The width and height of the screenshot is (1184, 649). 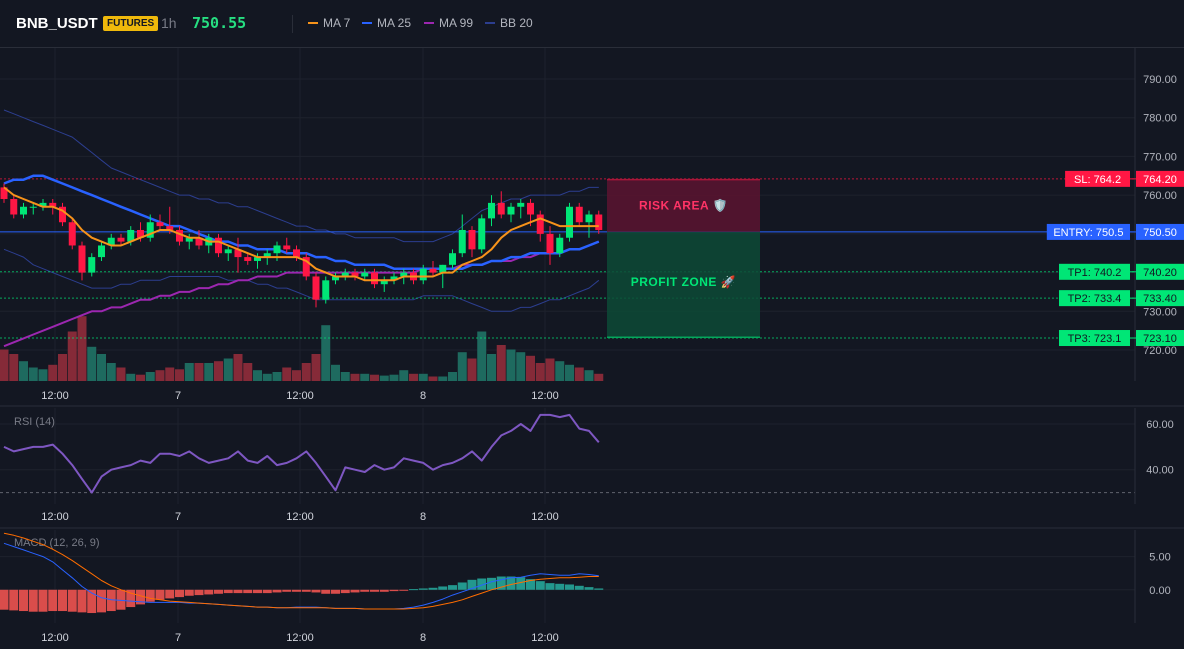 I want to click on rsi-grid, so click(x=567, y=456).